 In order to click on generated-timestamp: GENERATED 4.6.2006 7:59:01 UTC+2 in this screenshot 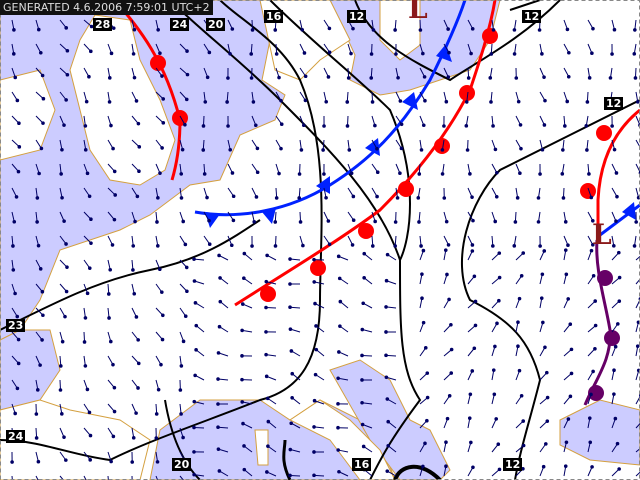, I will do `click(106, 7)`.